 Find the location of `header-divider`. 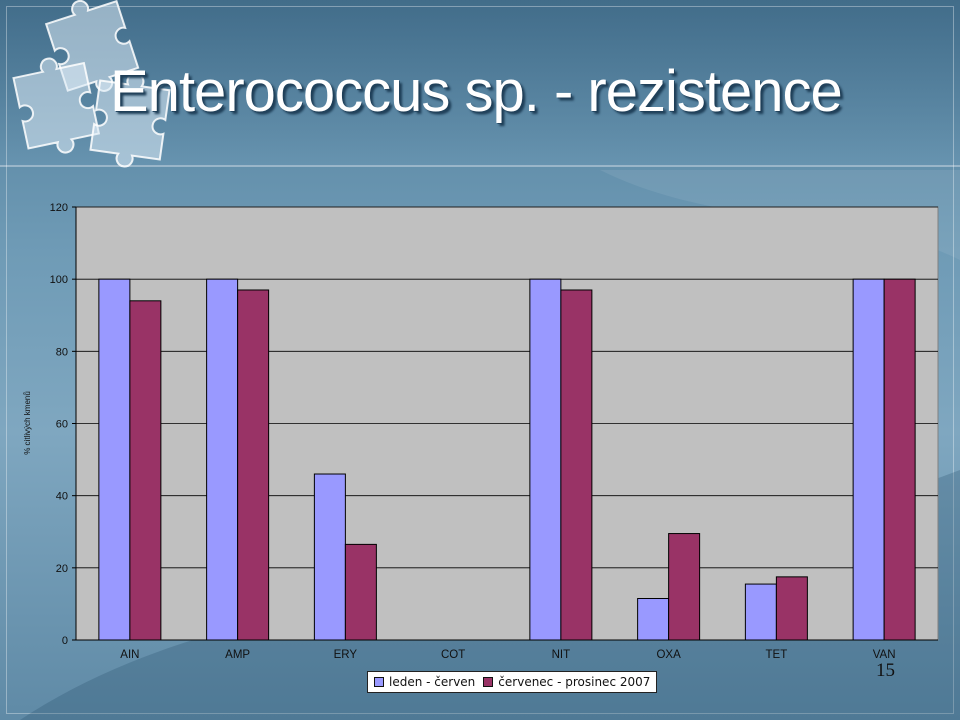

header-divider is located at coordinates (480, 166).